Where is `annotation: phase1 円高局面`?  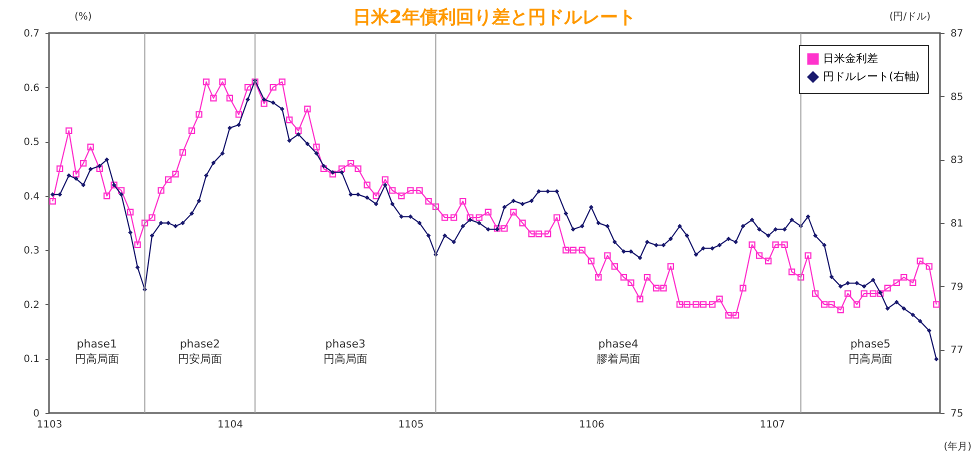
annotation: phase1 円高局面 is located at coordinates (96, 352).